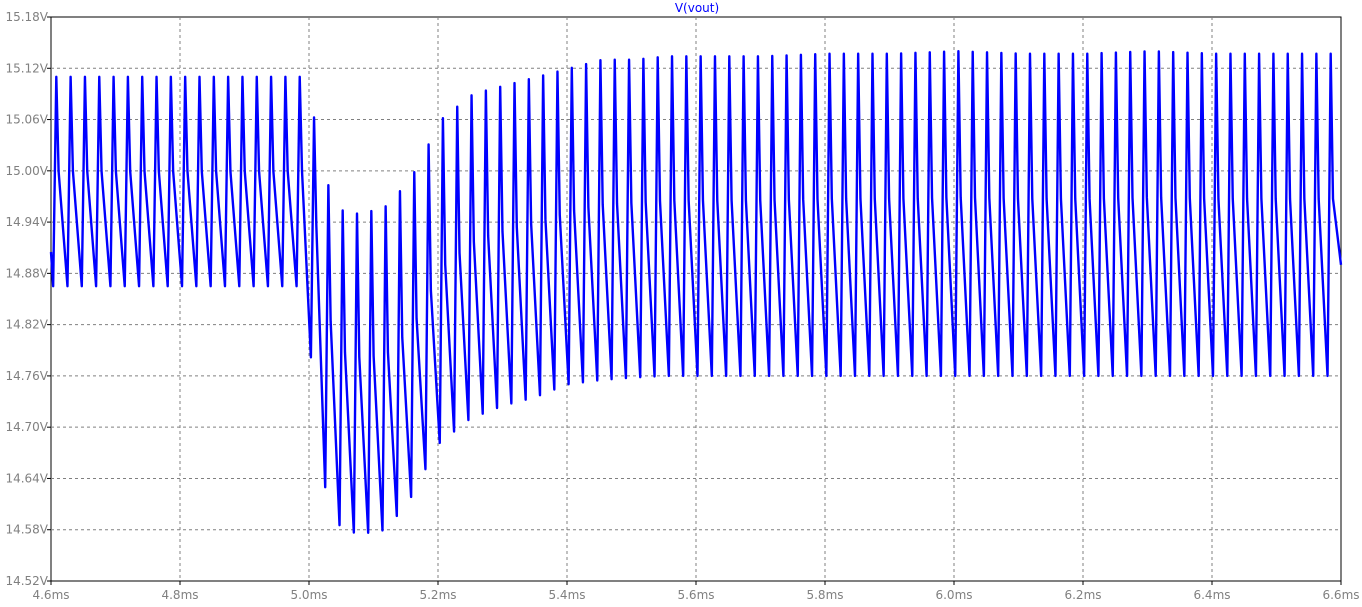 The image size is (1362, 607). I want to click on x-tick-label: 6.2ms, so click(1082, 595).